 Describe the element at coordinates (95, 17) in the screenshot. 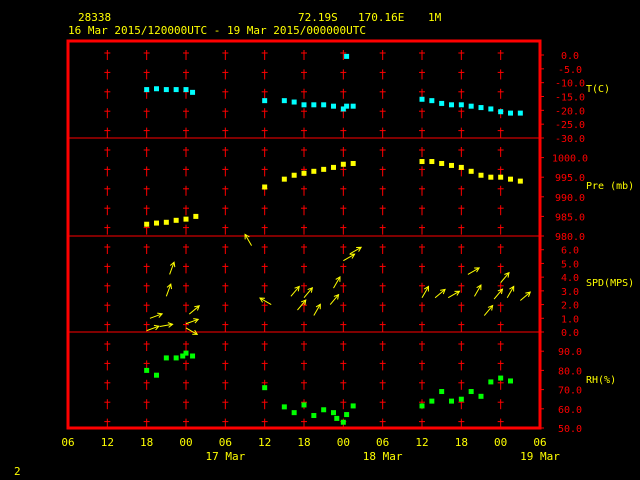

I see `station-id: 28338` at that location.